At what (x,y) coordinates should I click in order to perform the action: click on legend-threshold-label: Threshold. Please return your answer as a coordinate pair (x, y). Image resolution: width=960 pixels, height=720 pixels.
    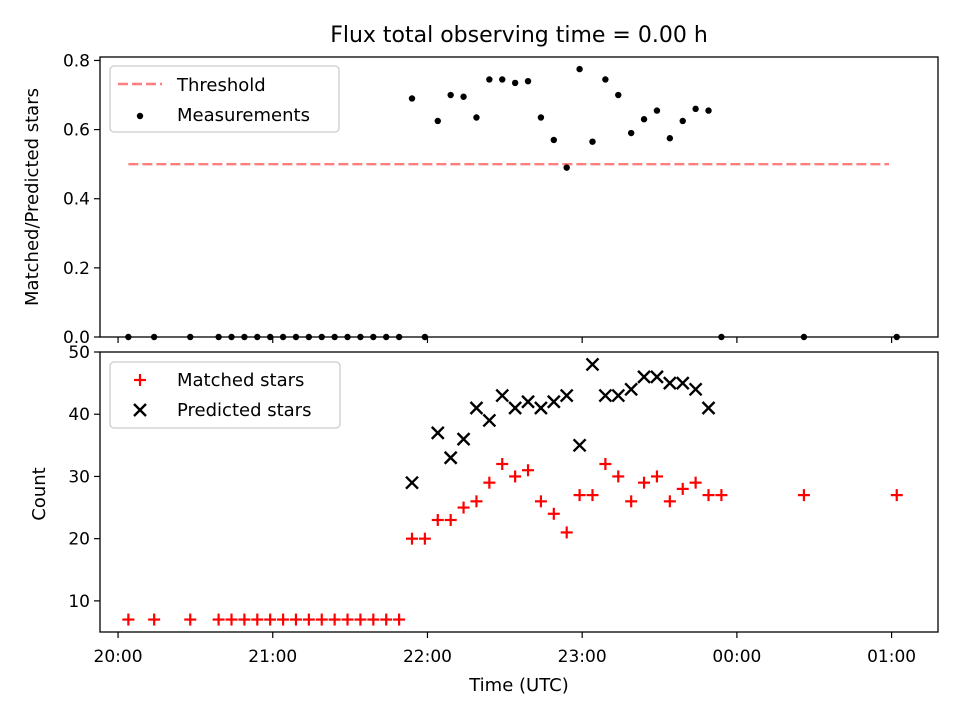
    Looking at the image, I should click on (221, 85).